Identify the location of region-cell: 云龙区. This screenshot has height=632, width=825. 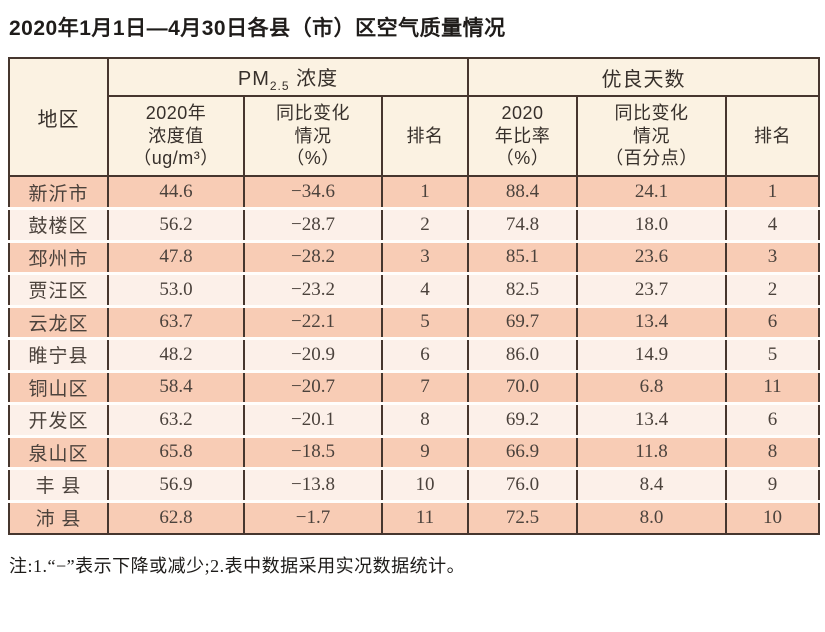
(58, 321).